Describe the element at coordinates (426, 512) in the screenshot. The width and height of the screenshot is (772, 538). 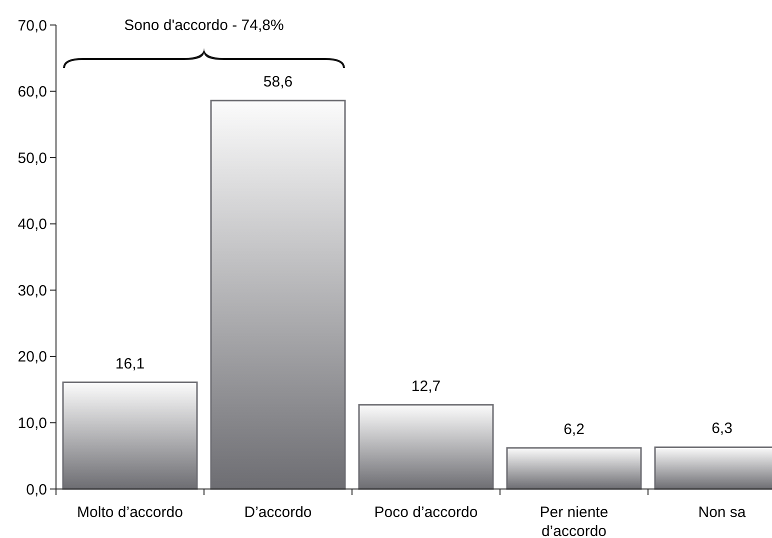
I see `x-tick-label: Poco d’accordo` at that location.